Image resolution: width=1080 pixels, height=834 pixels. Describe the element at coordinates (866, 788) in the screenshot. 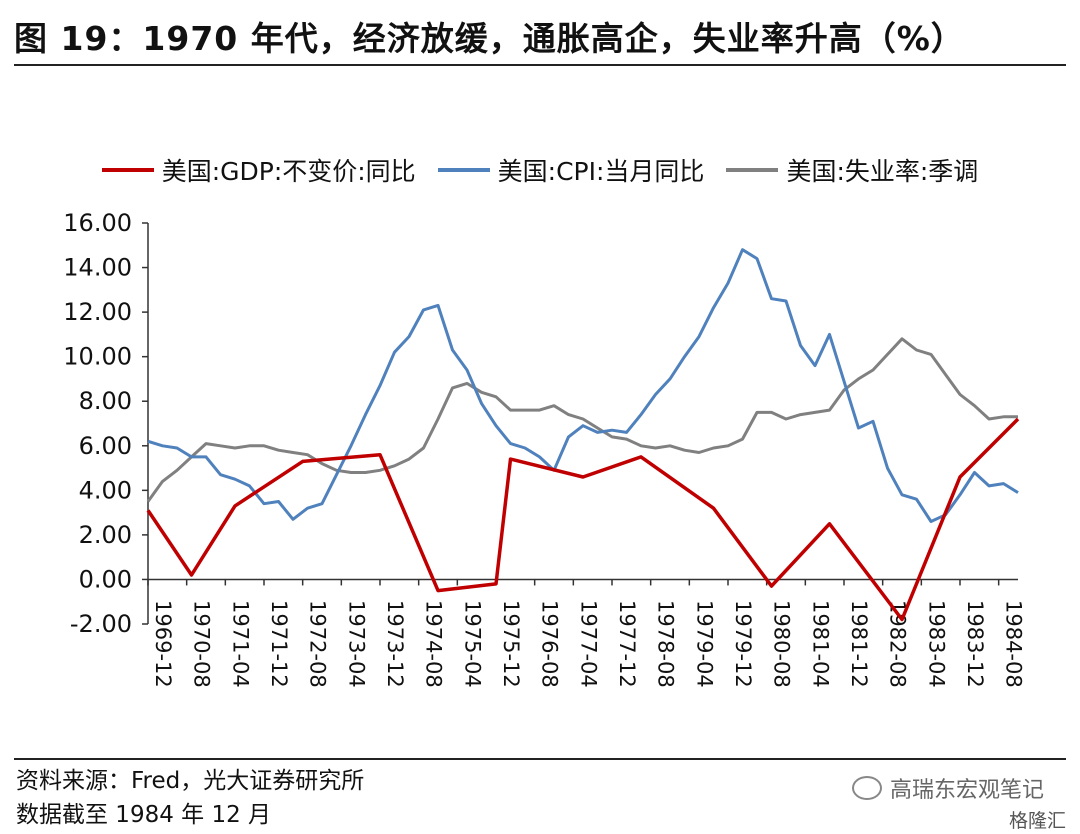

I see `wechat-icon` at that location.